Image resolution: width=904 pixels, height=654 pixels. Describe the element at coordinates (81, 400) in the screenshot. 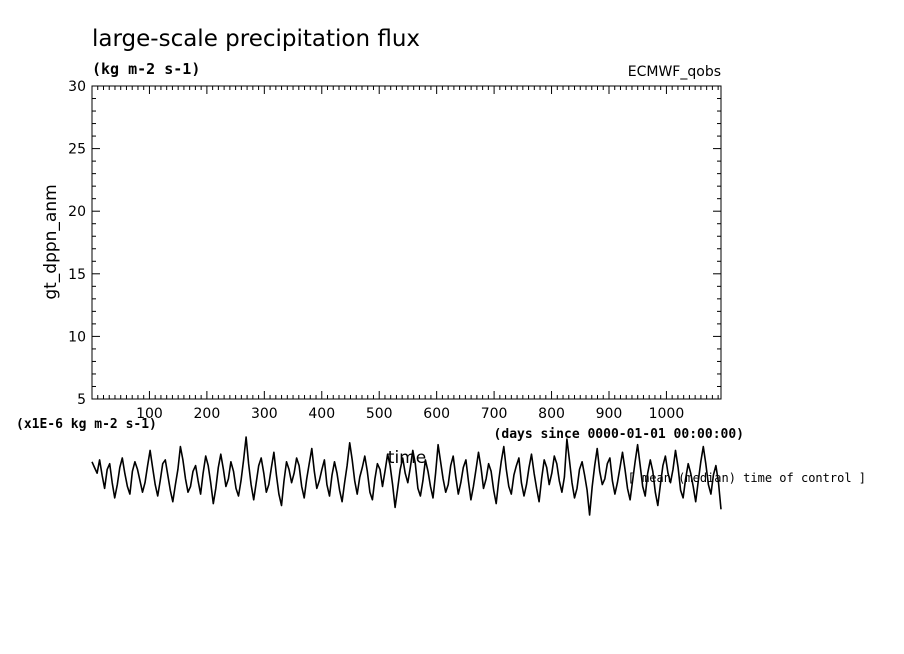

I see `y-tick-label: 5` at that location.